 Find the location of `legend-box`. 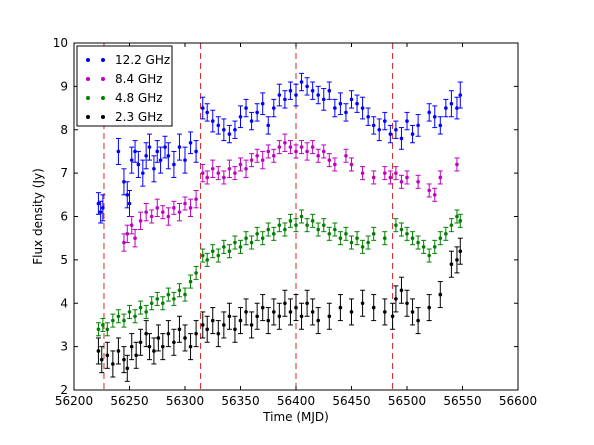

legend-box is located at coordinates (124, 86).